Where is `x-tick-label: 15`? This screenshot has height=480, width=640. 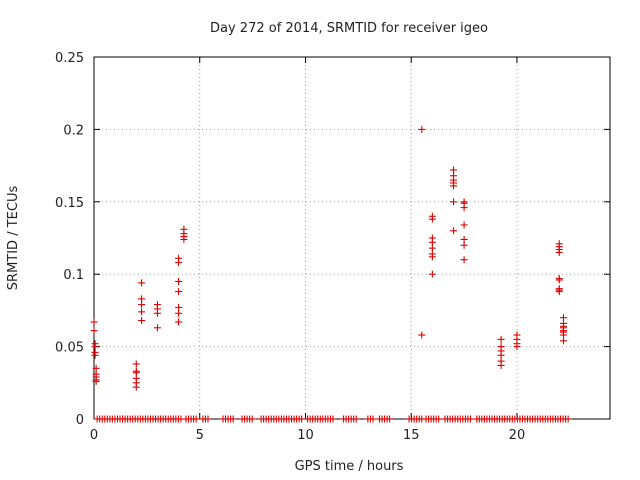
x-tick-label: 15 is located at coordinates (411, 435).